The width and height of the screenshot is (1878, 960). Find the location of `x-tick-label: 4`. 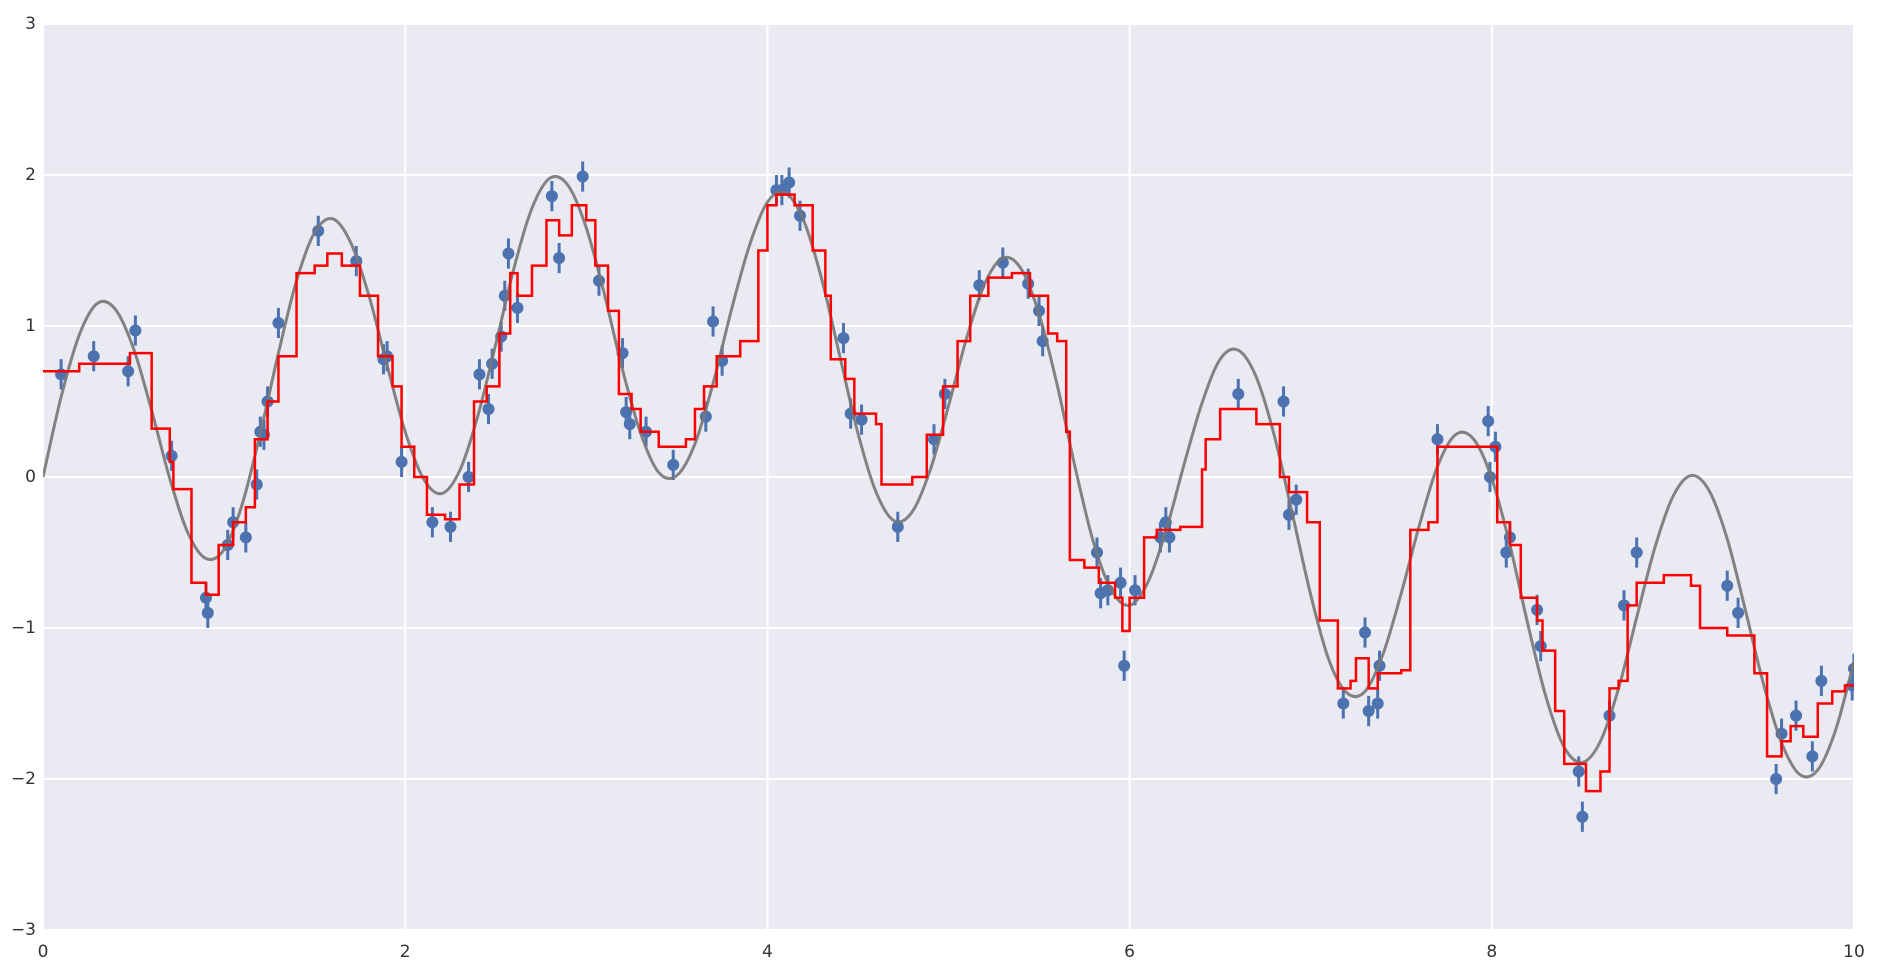

x-tick-label: 4 is located at coordinates (767, 951).